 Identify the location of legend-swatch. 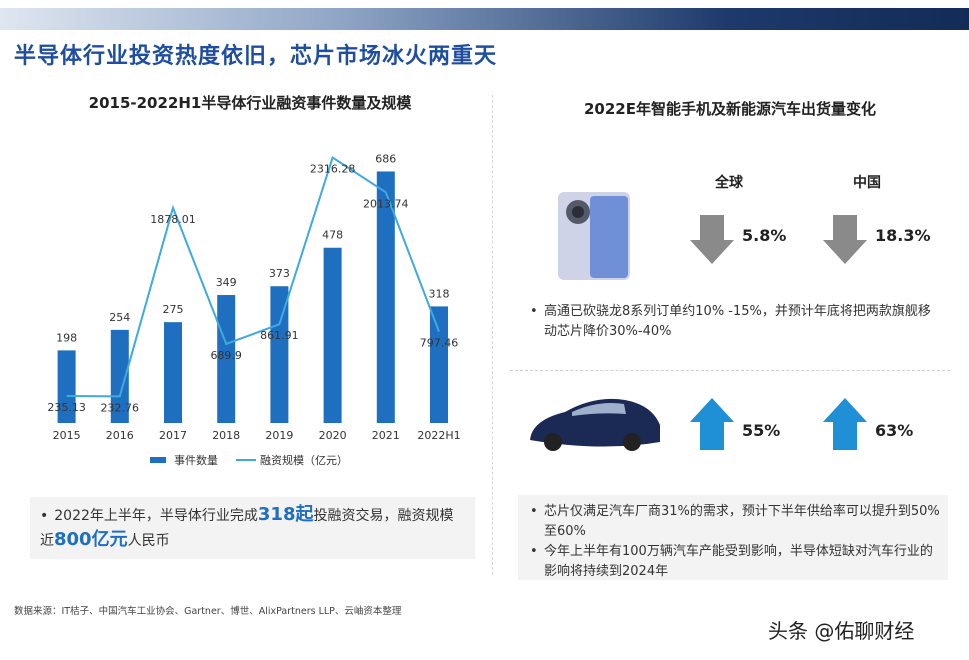
(158, 460).